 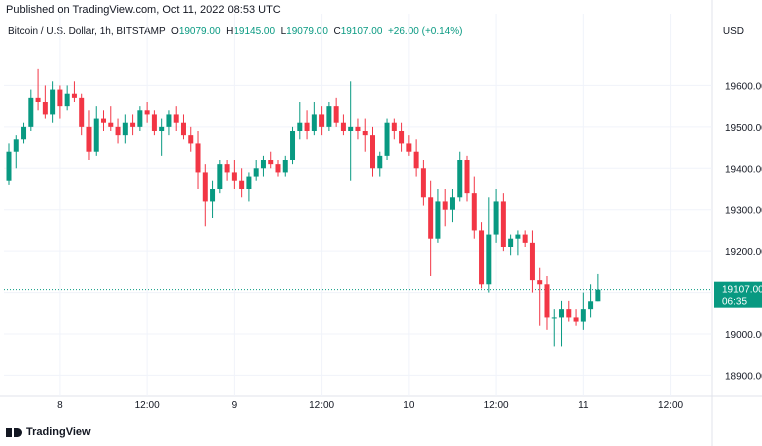 I want to click on close-label: C, so click(x=337, y=31).